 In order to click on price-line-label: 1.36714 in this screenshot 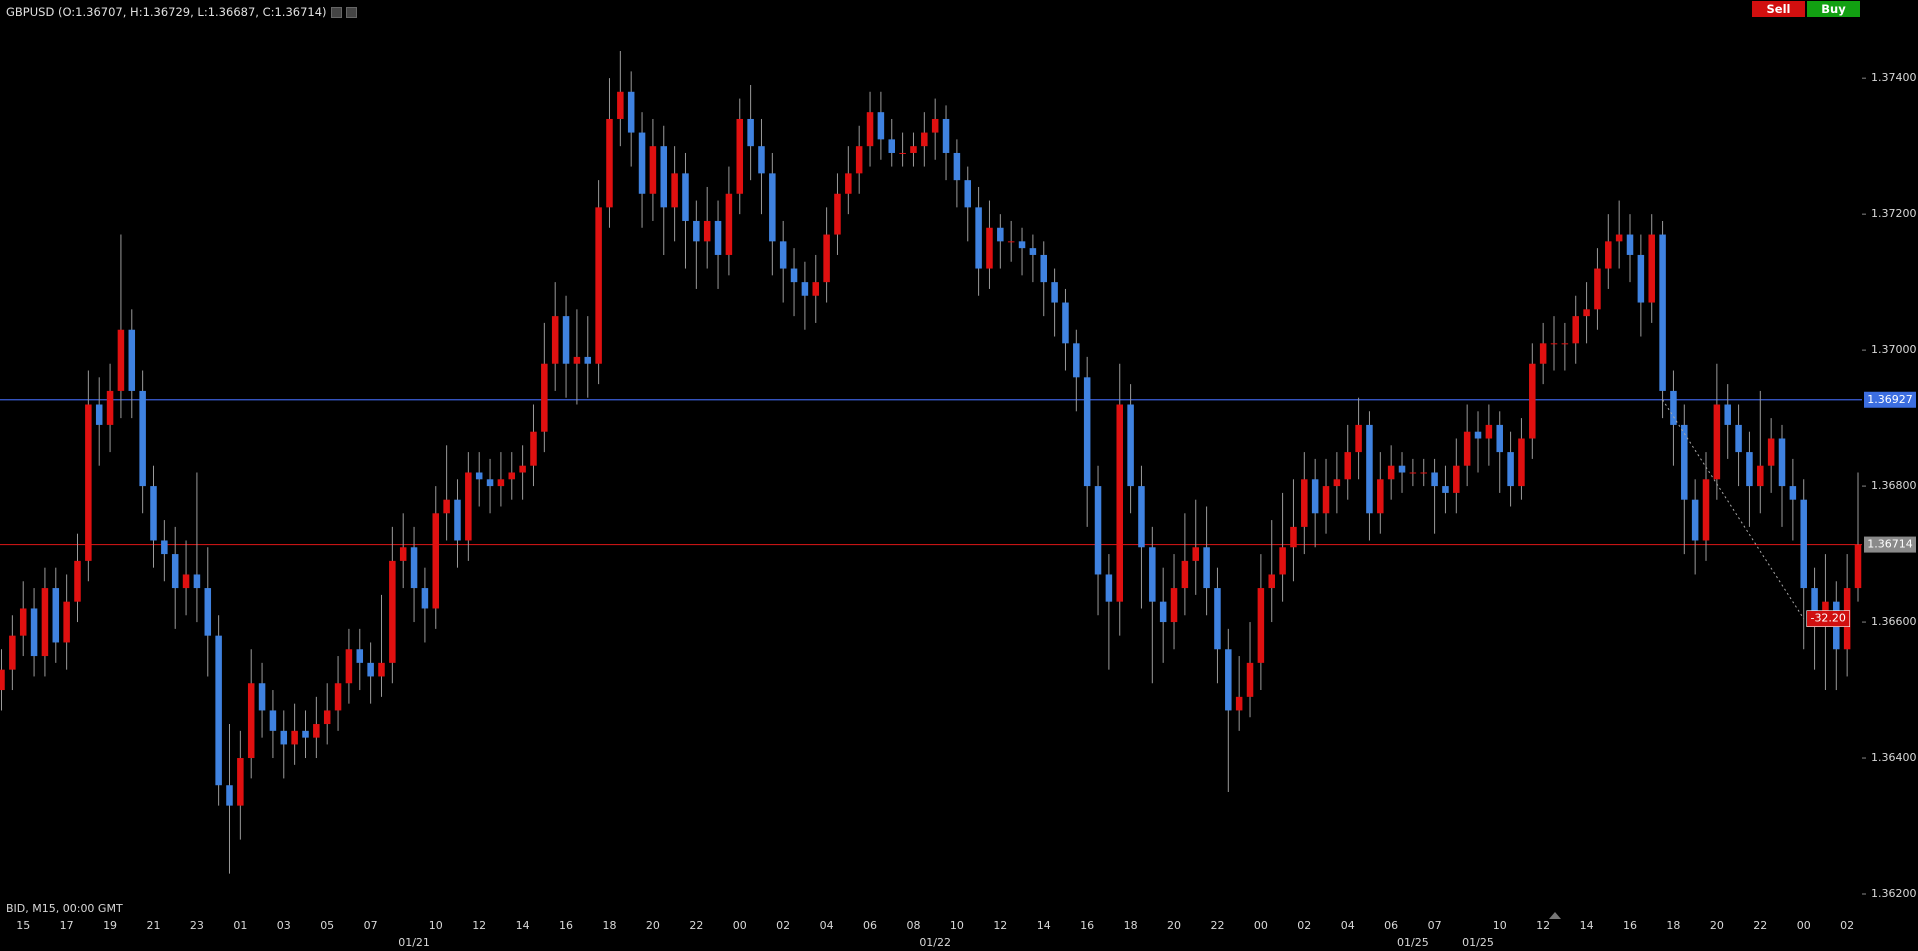, I will do `click(1890, 544)`.